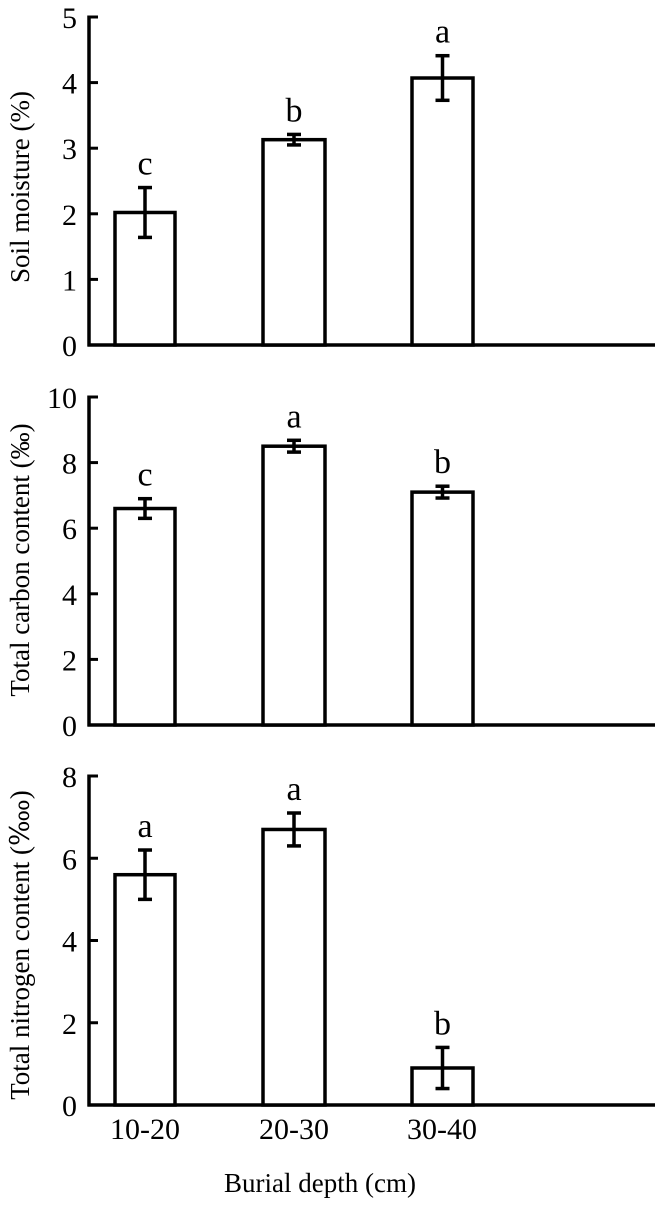 The width and height of the screenshot is (655, 1210). I want to click on panel2-ylabel: Total carbon content (‰), so click(20, 560).